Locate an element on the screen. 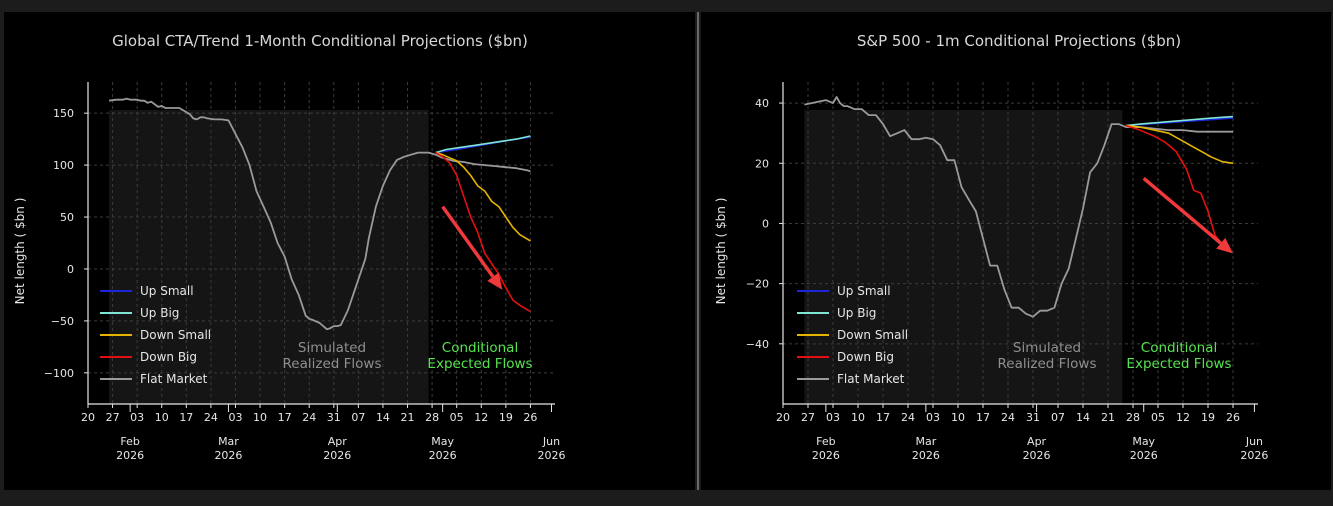 The image size is (1333, 506). x-tick-label: 31 is located at coordinates (334, 417).